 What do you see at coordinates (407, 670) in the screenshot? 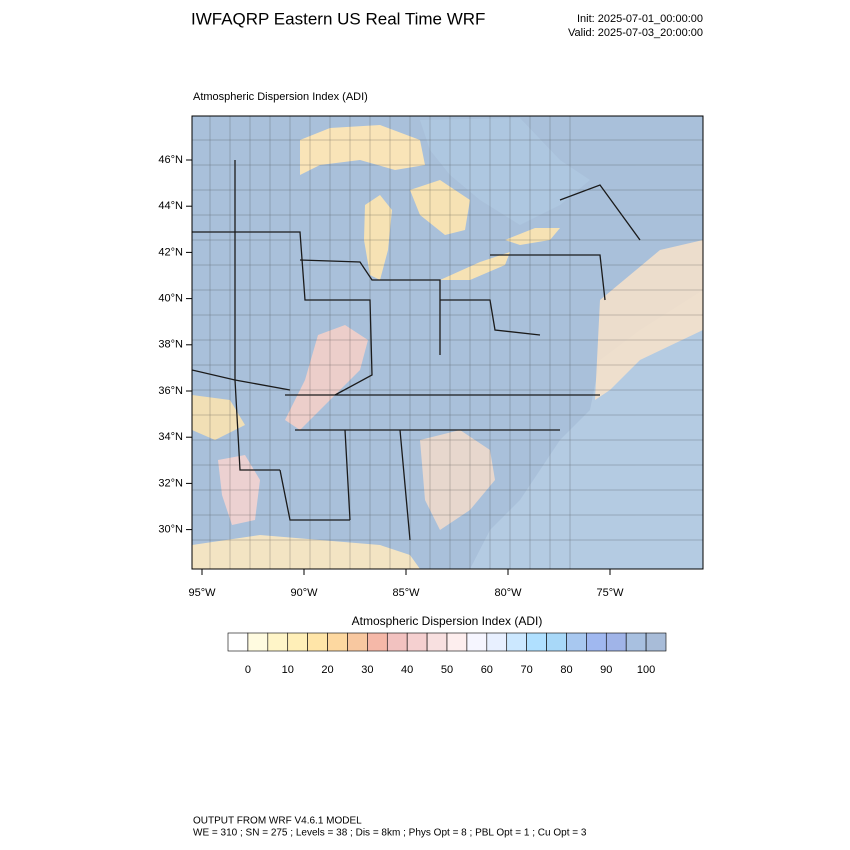
I see `colorbar-tick-label: 40` at bounding box center [407, 670].